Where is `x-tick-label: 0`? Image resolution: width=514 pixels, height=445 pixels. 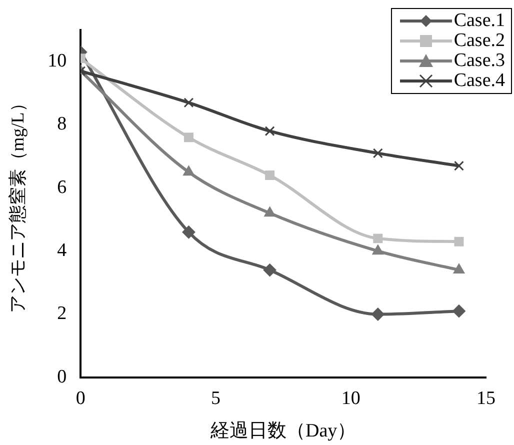
x-tick-label: 0 is located at coordinates (81, 398).